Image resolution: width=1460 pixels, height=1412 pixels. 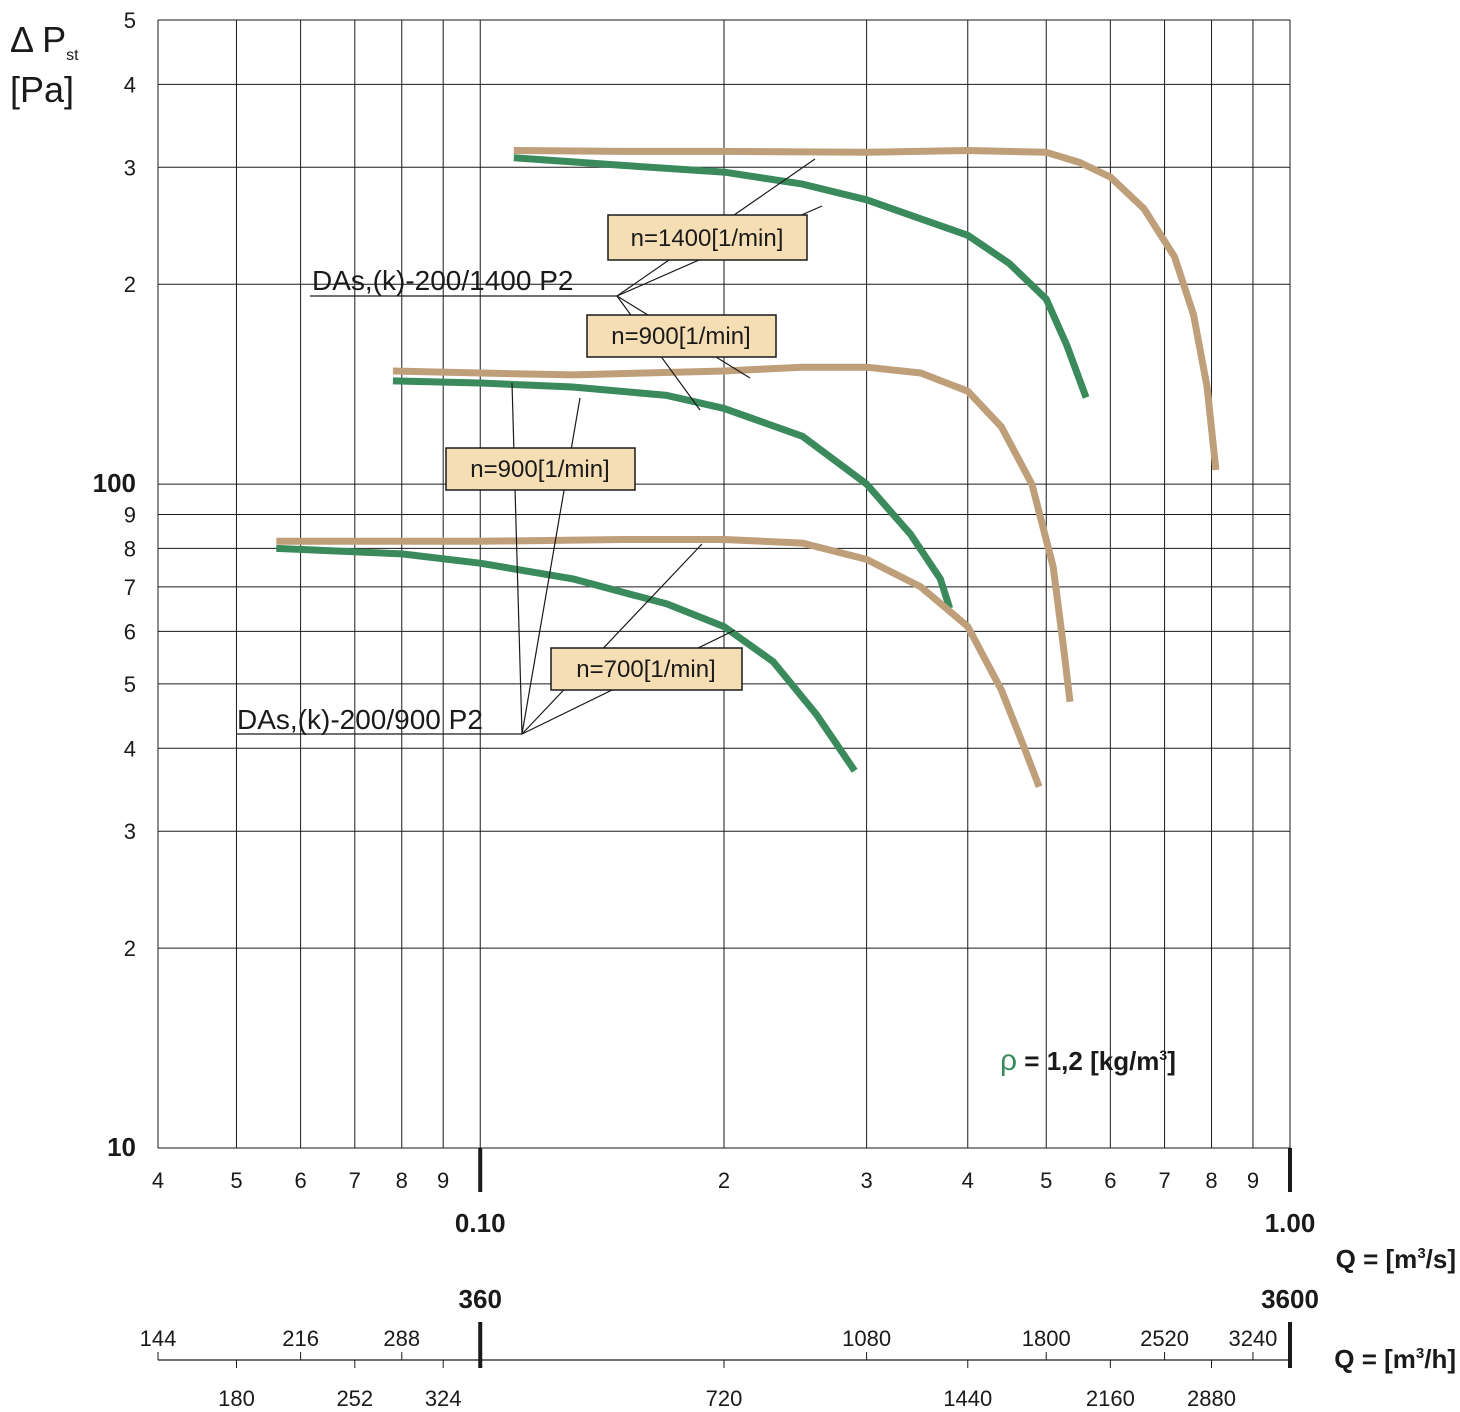 I want to click on y-tick-label-50: 5, so click(x=130, y=684).